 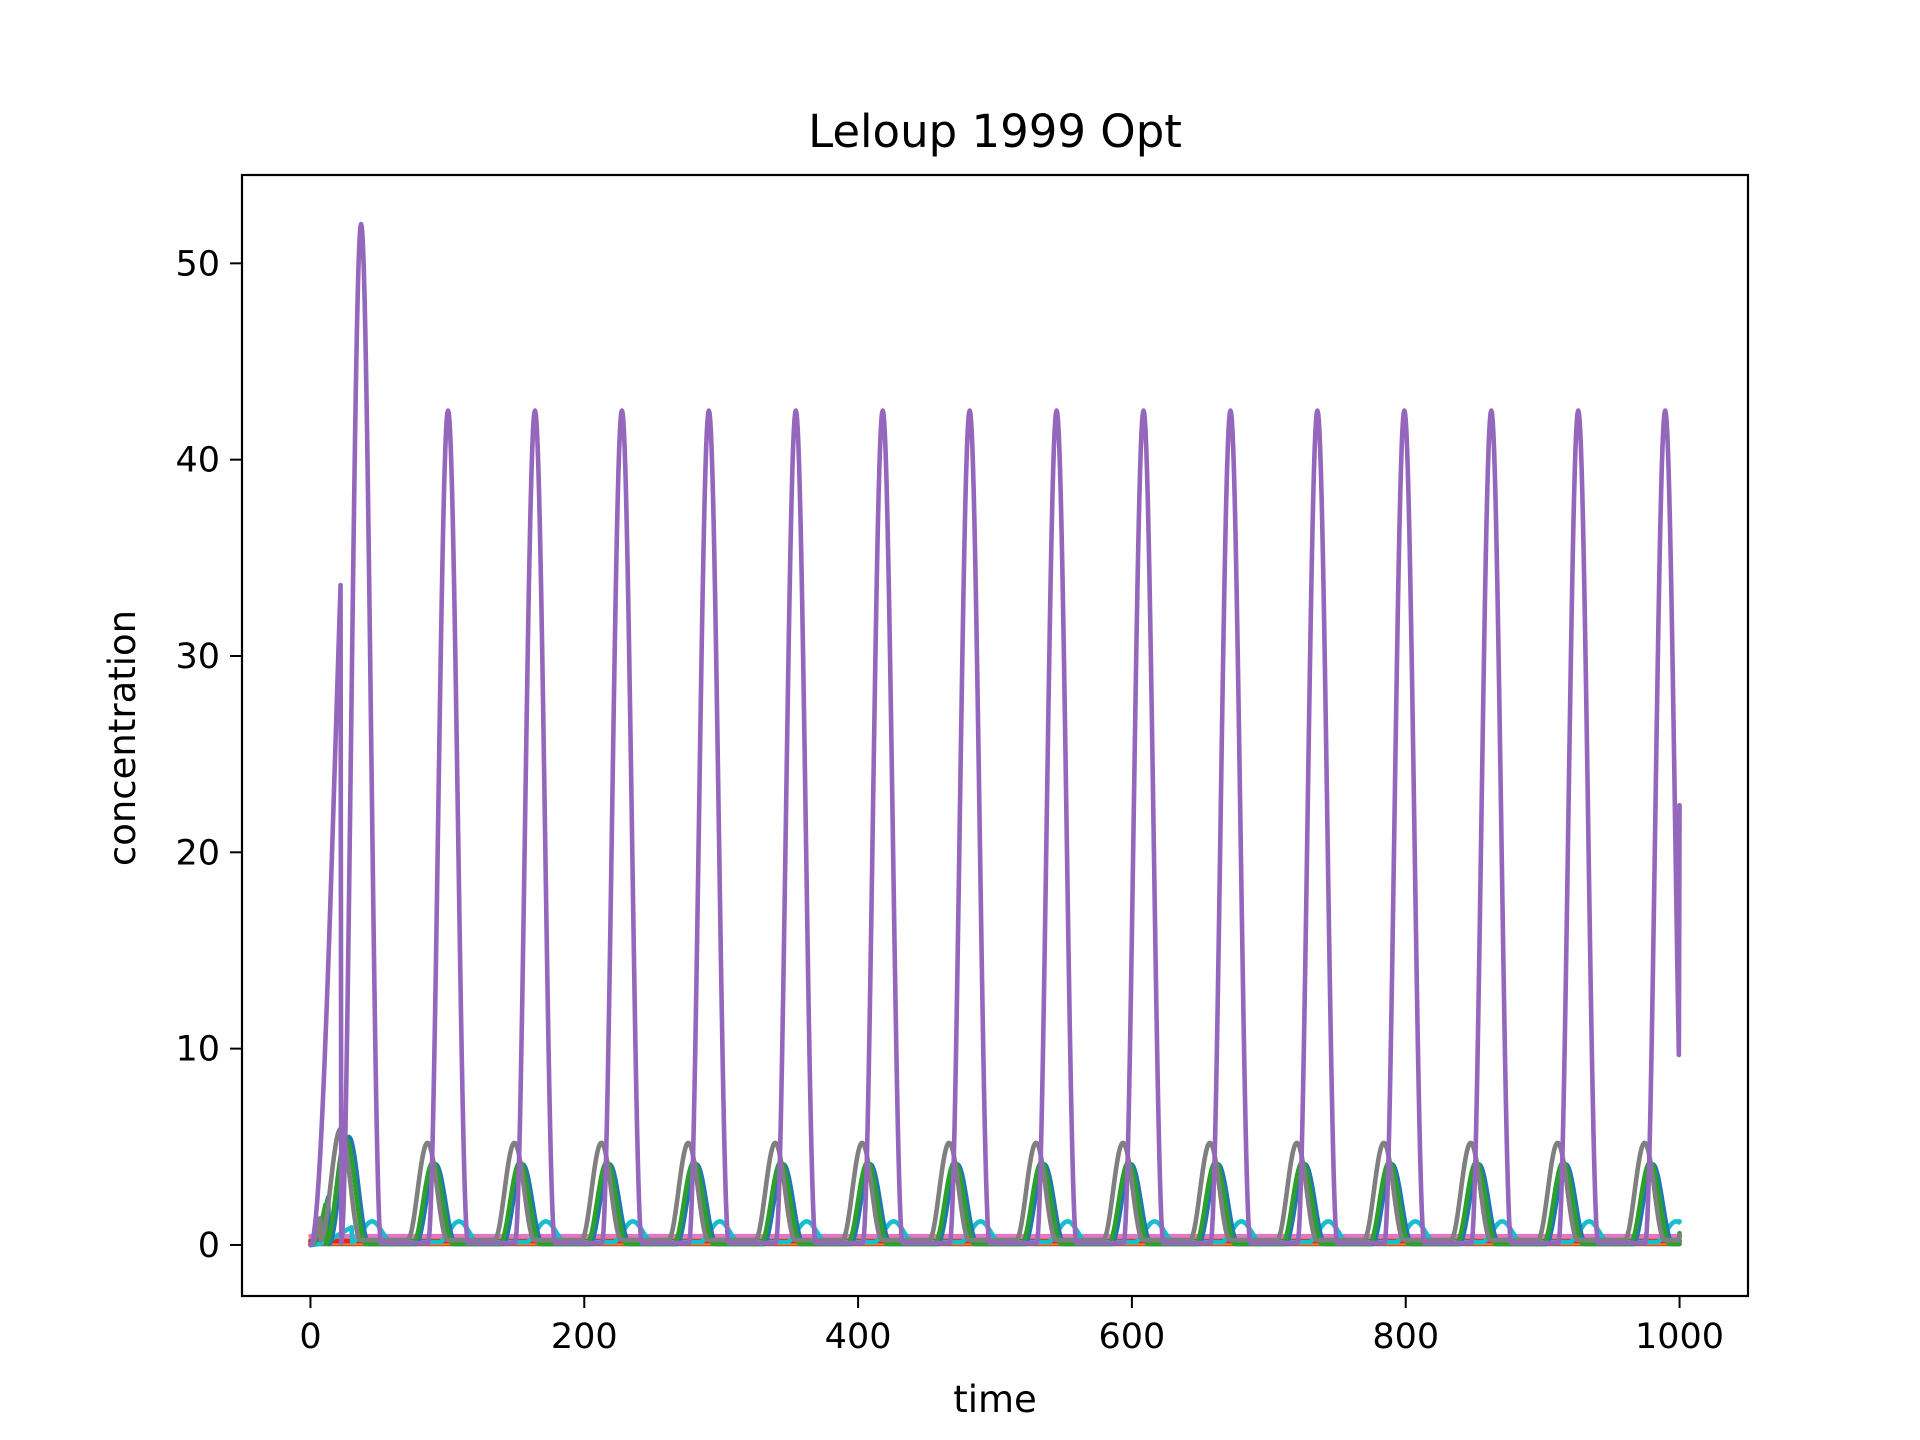 I want to click on series-line, so click(x=995, y=1187).